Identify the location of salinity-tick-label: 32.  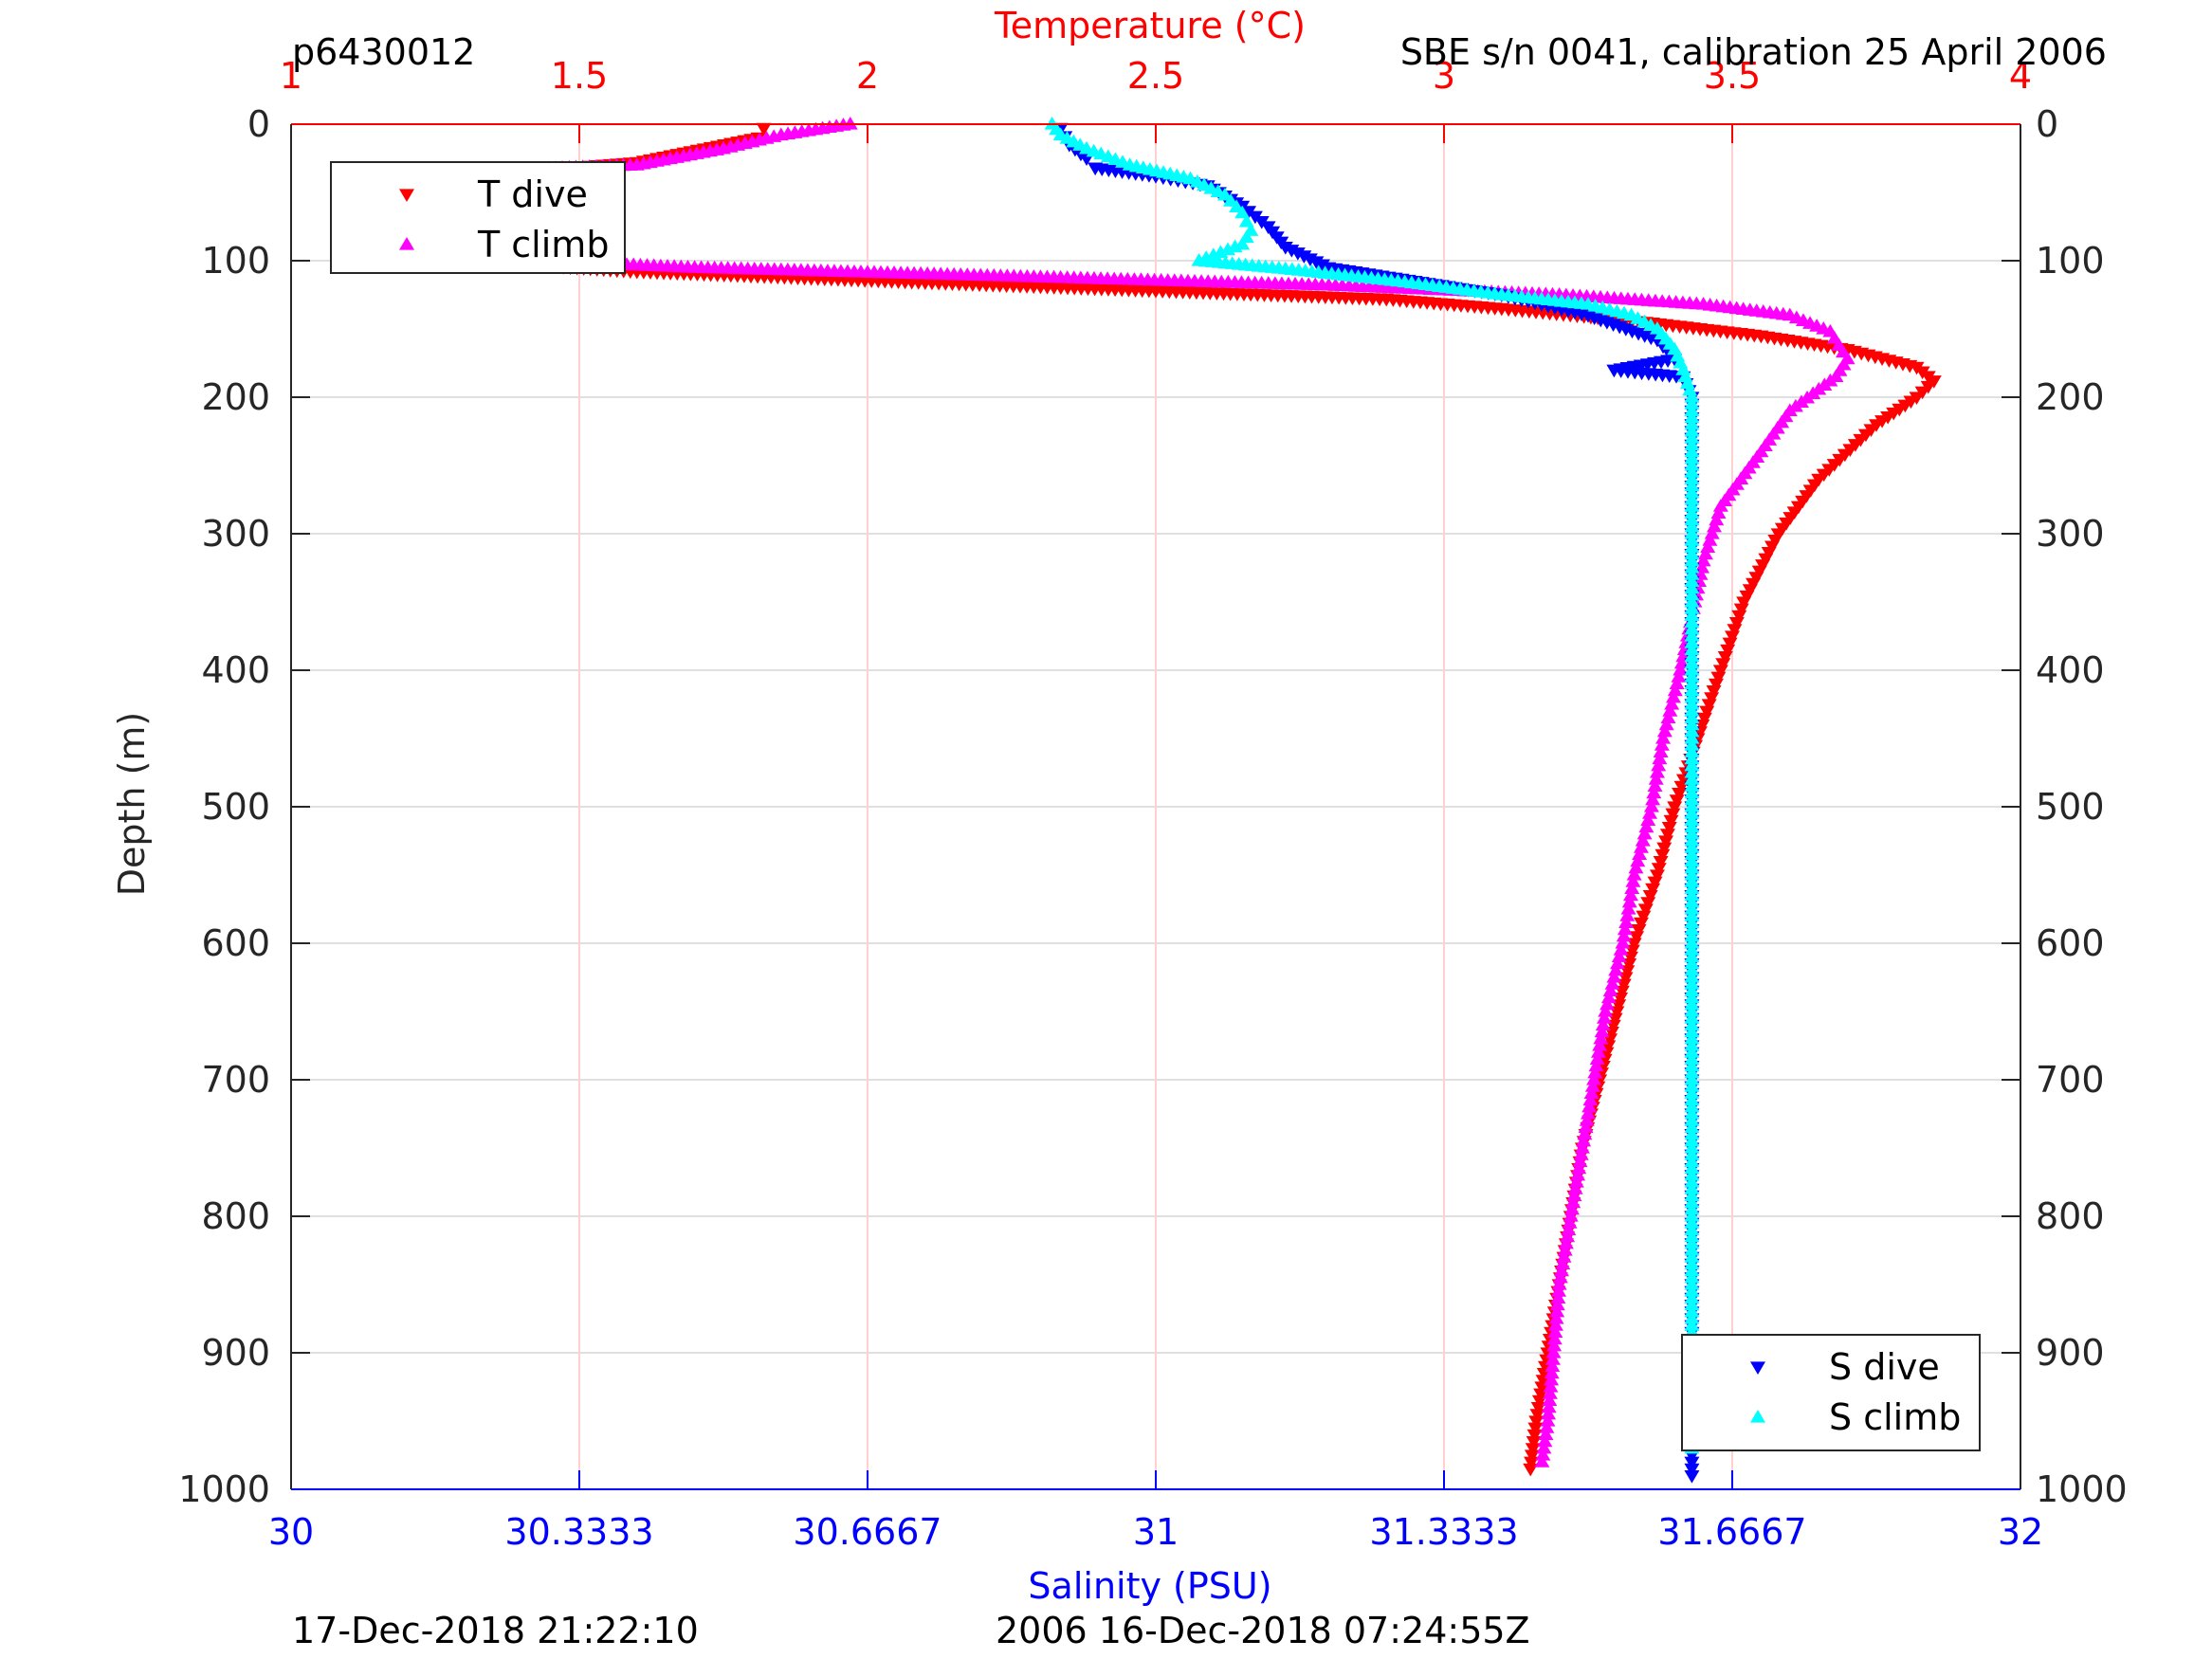
(2020, 1532).